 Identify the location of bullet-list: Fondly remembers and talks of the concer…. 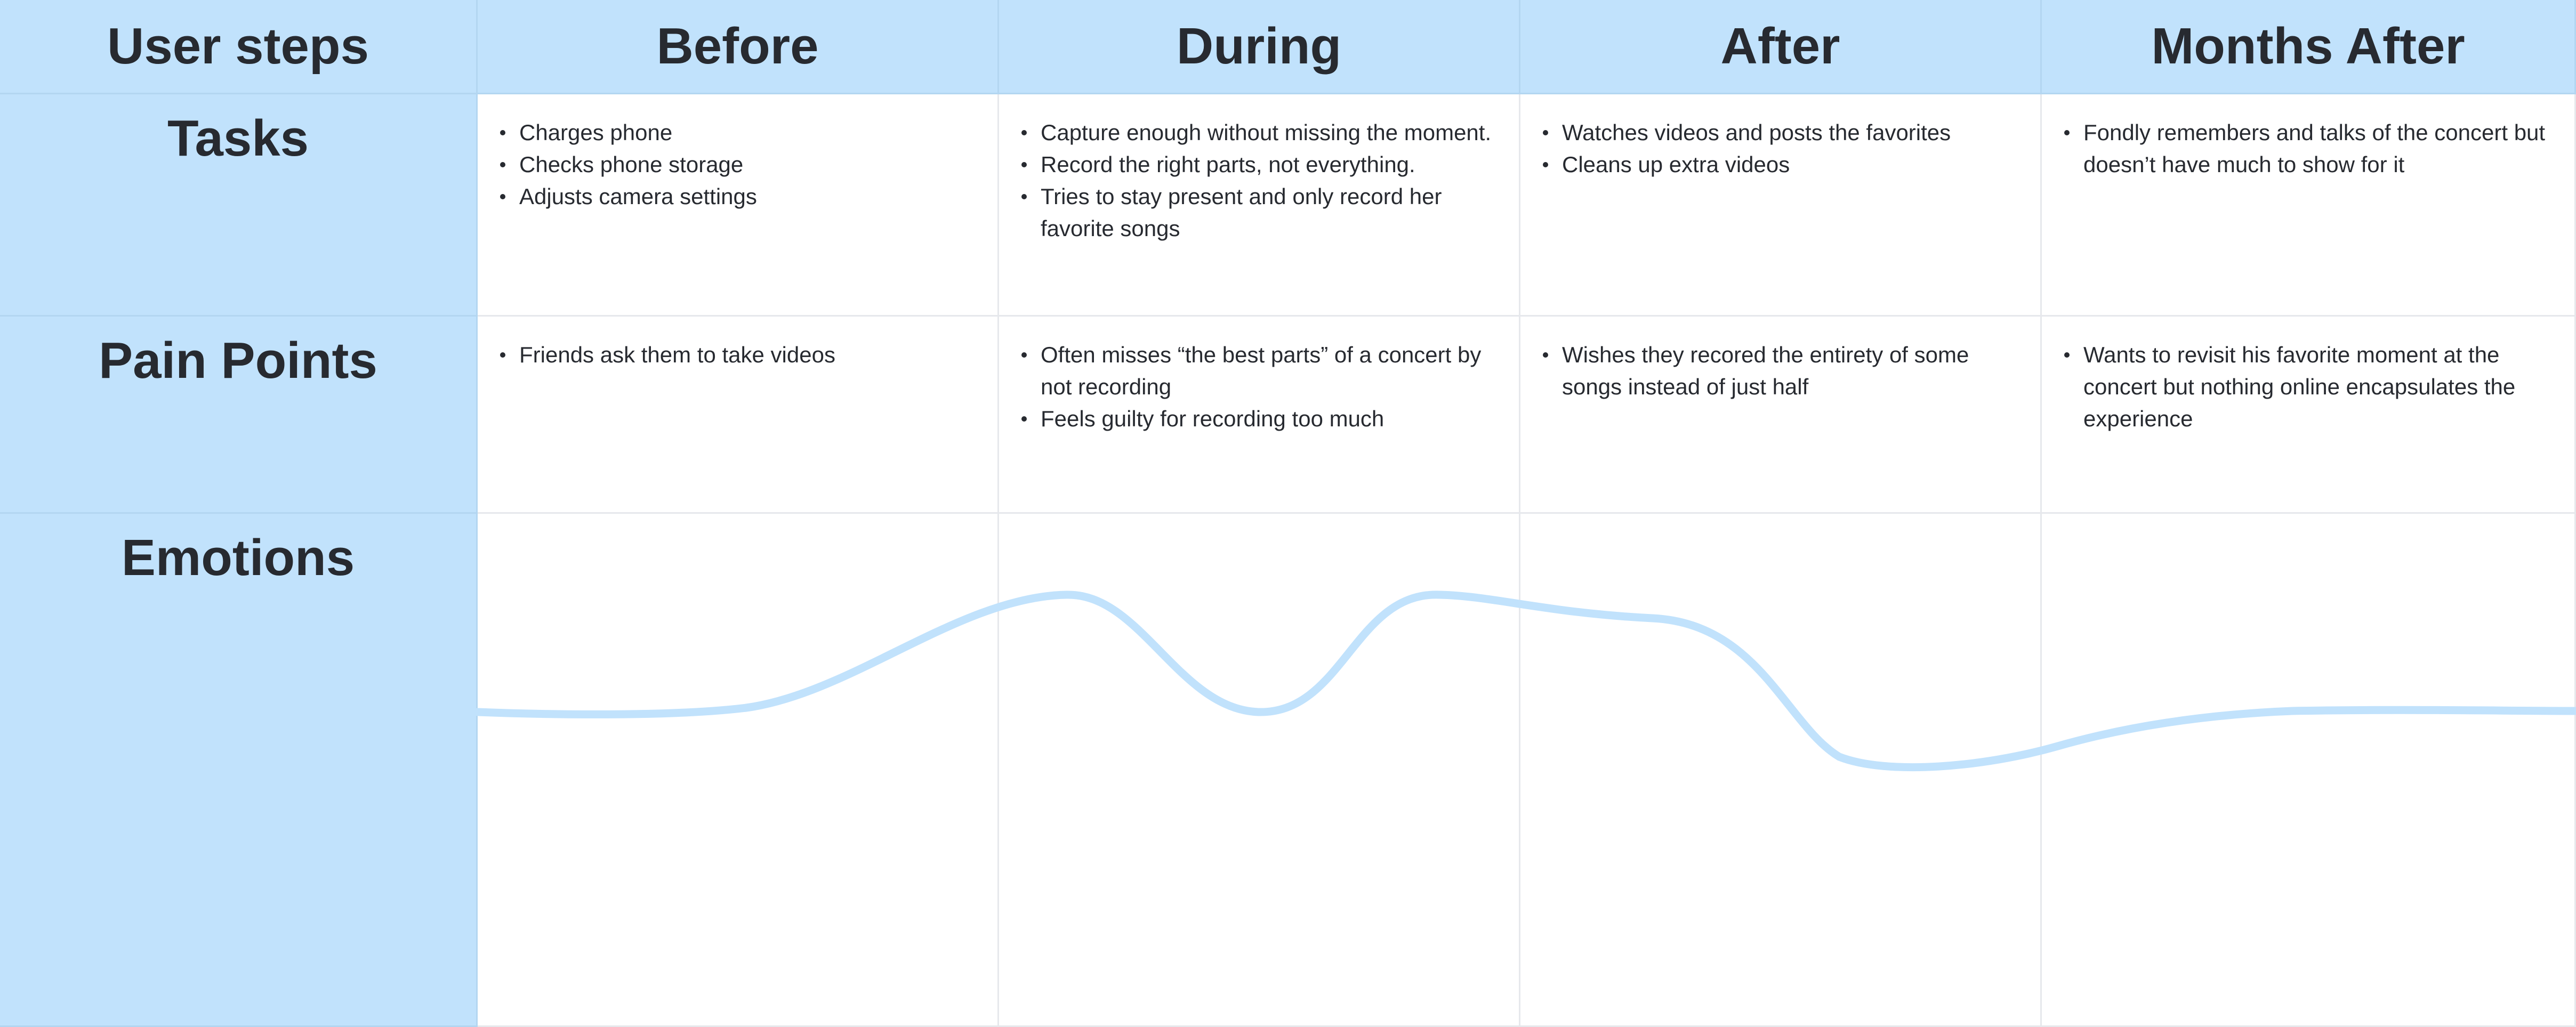
(2315, 149).